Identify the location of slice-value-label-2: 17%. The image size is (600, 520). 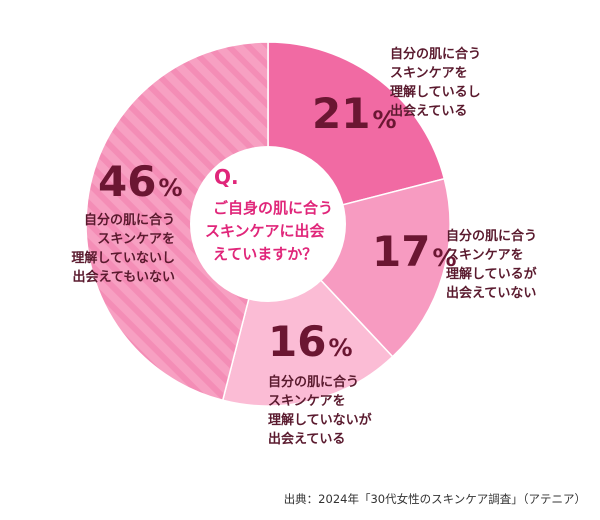
(414, 251).